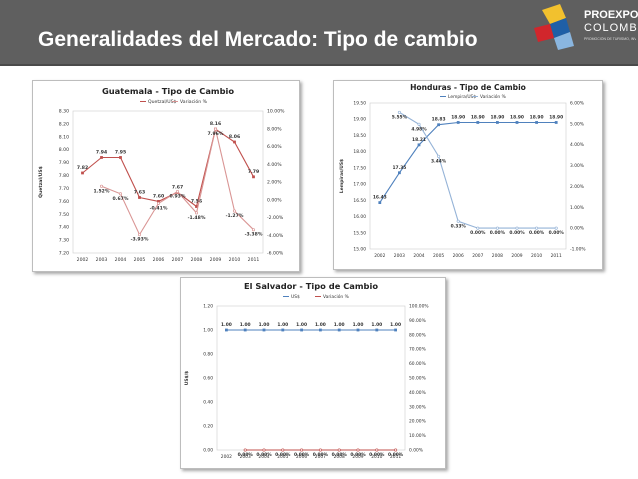 The height and width of the screenshot is (479, 638). I want to click on data-label: 7.96%, so click(216, 134).